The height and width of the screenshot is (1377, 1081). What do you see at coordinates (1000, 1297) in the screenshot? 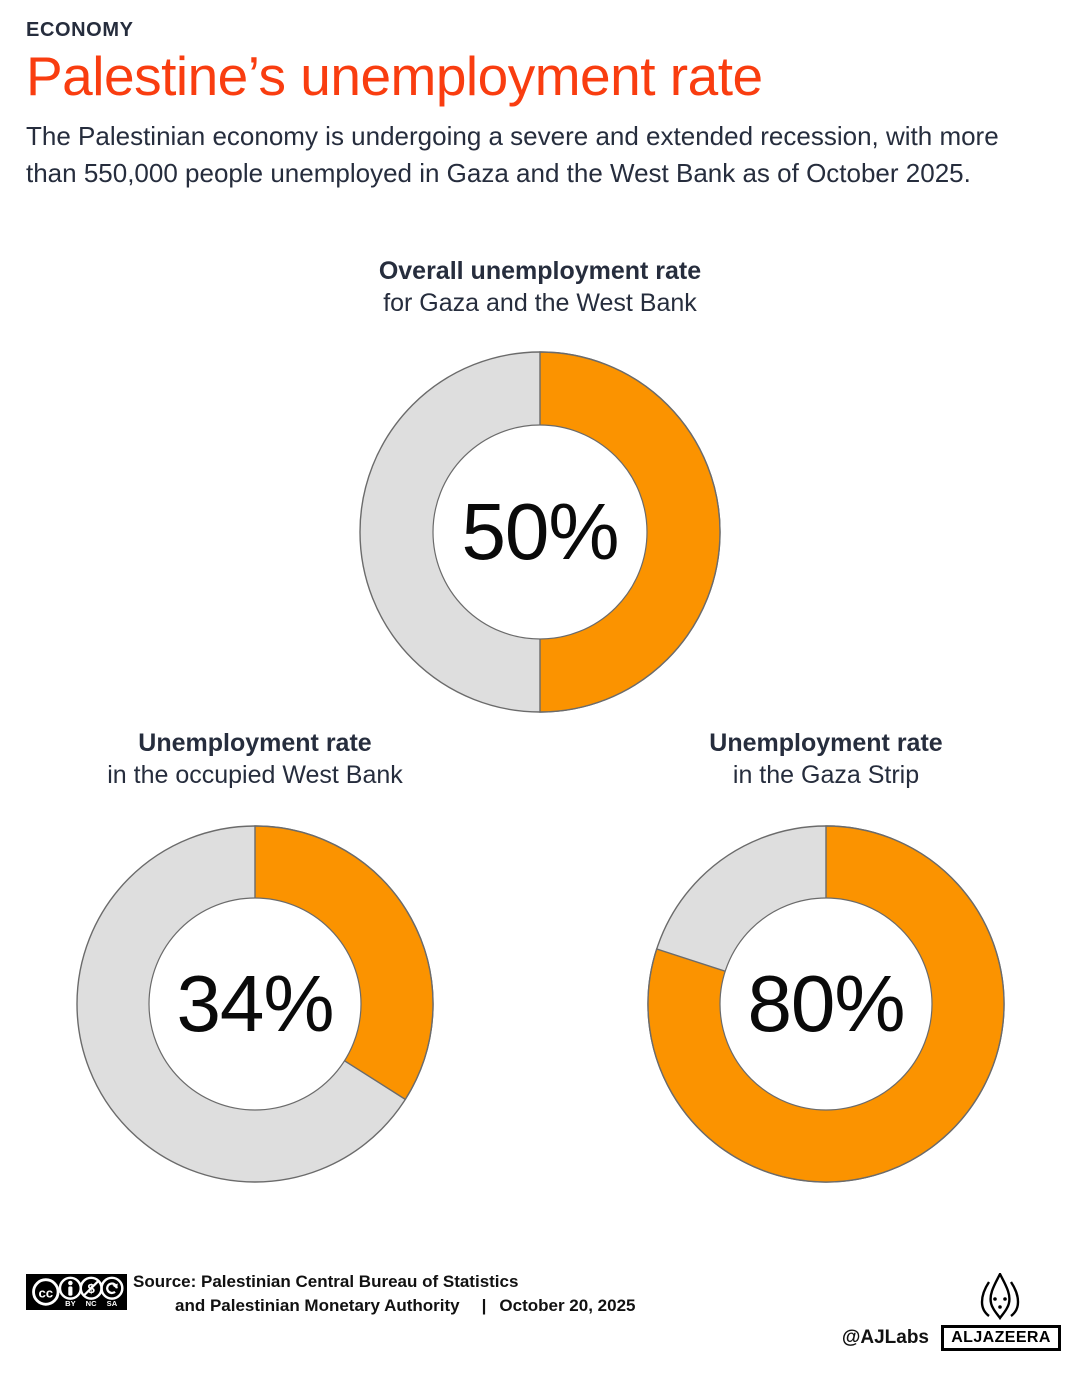
I see `aljazeera-calligraphy-icon` at bounding box center [1000, 1297].